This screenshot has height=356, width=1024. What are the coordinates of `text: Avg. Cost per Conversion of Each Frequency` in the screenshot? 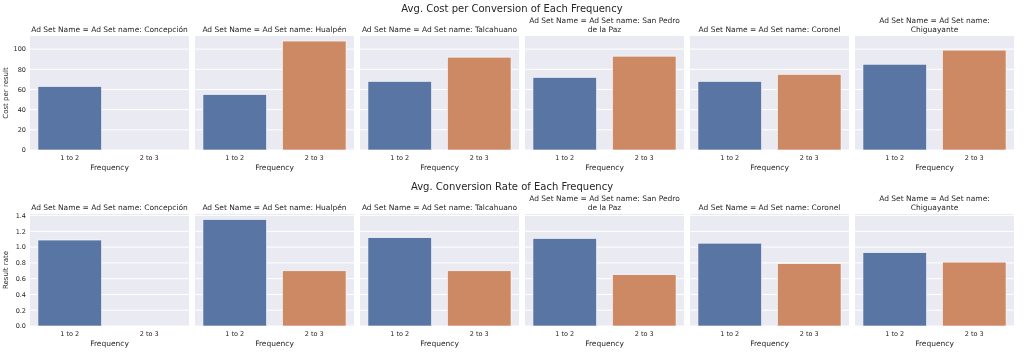 It's located at (512, 8).